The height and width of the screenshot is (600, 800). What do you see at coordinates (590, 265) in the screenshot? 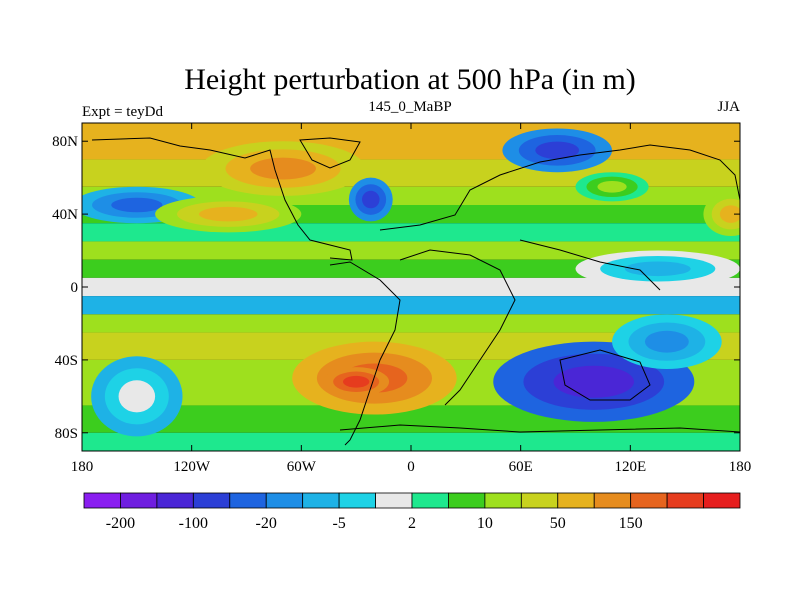
I see `south-asia-outline` at bounding box center [590, 265].